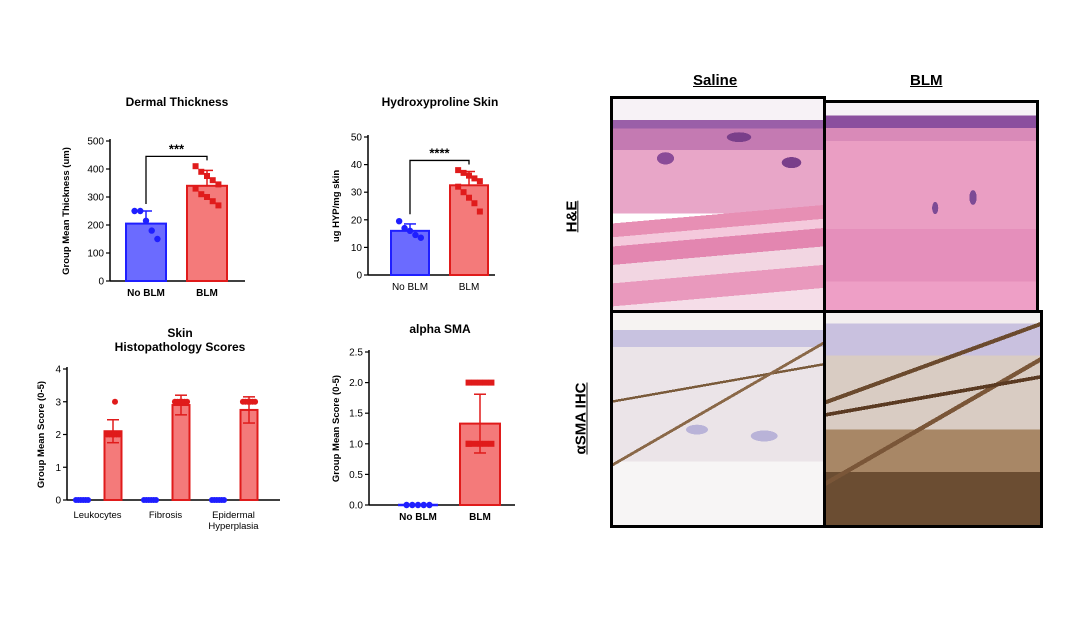 The height and width of the screenshot is (636, 1080). I want to click on x-tick-label: Fibrosis, so click(166, 515).